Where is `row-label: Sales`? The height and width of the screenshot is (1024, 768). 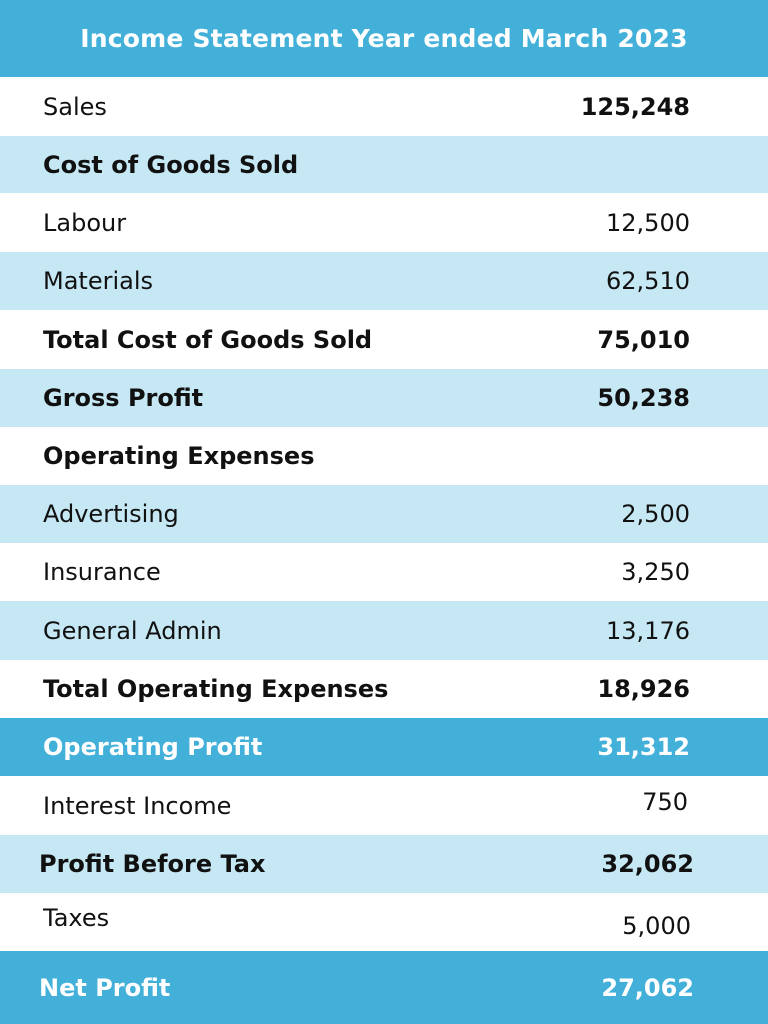
row-label: Sales is located at coordinates (75, 106).